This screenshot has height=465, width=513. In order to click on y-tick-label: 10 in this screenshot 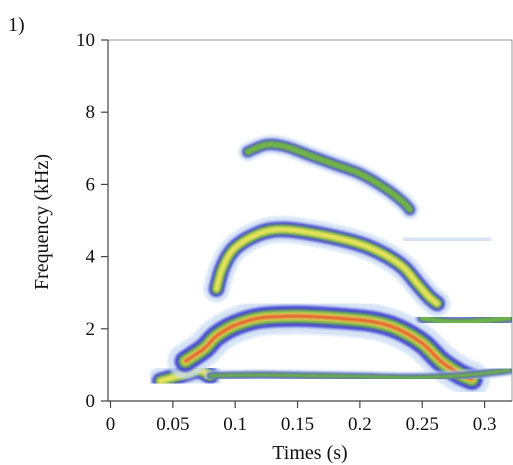, I will do `click(85, 40)`.